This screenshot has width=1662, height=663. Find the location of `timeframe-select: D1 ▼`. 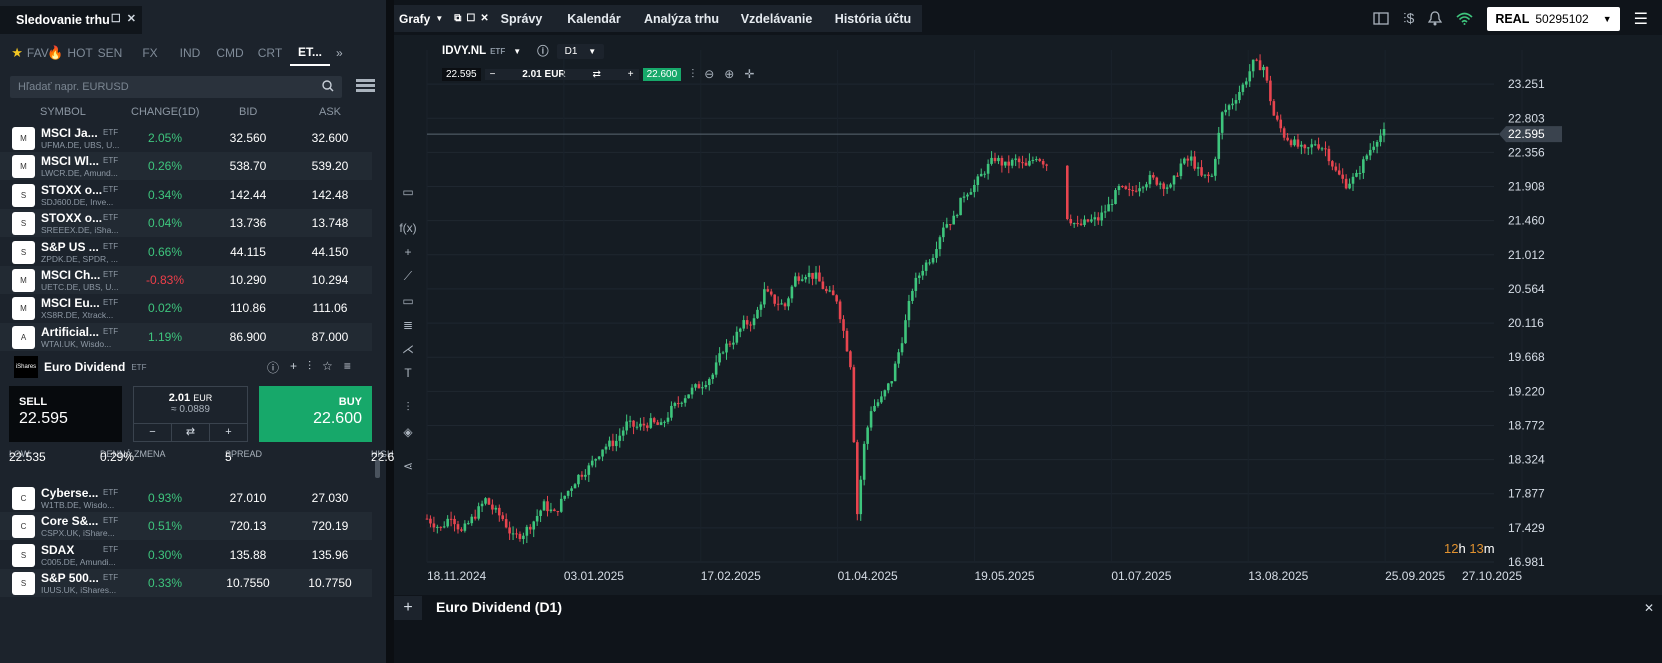

timeframe-select: D1 ▼ is located at coordinates (580, 51).